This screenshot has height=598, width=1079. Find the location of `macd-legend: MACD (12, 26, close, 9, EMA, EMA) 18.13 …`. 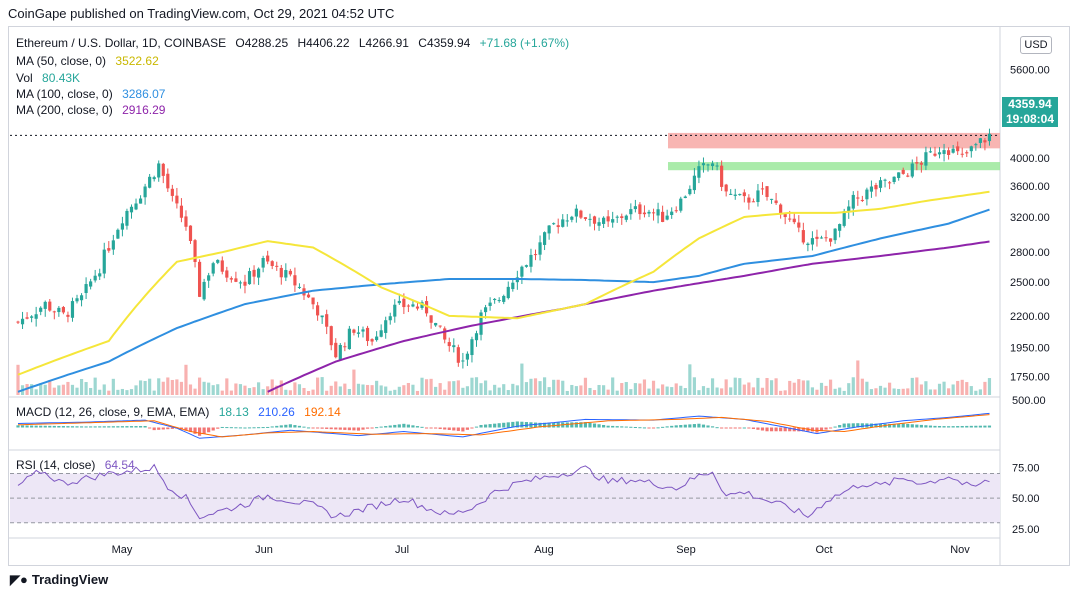

macd-legend: MACD (12, 26, close, 9, EMA, EMA) 18.13 … is located at coordinates (178, 412).